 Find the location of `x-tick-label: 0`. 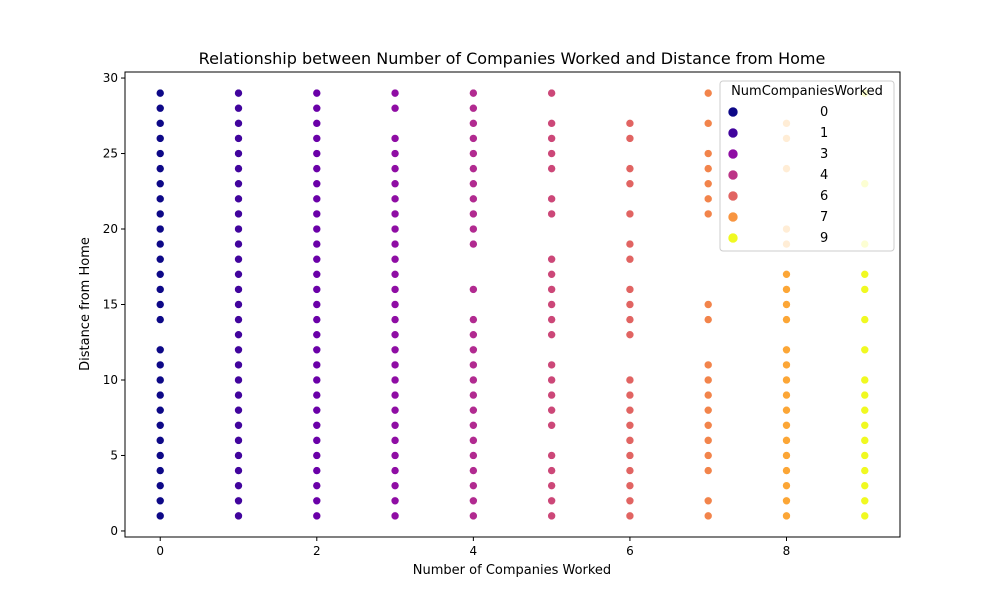

x-tick-label: 0 is located at coordinates (160, 551).